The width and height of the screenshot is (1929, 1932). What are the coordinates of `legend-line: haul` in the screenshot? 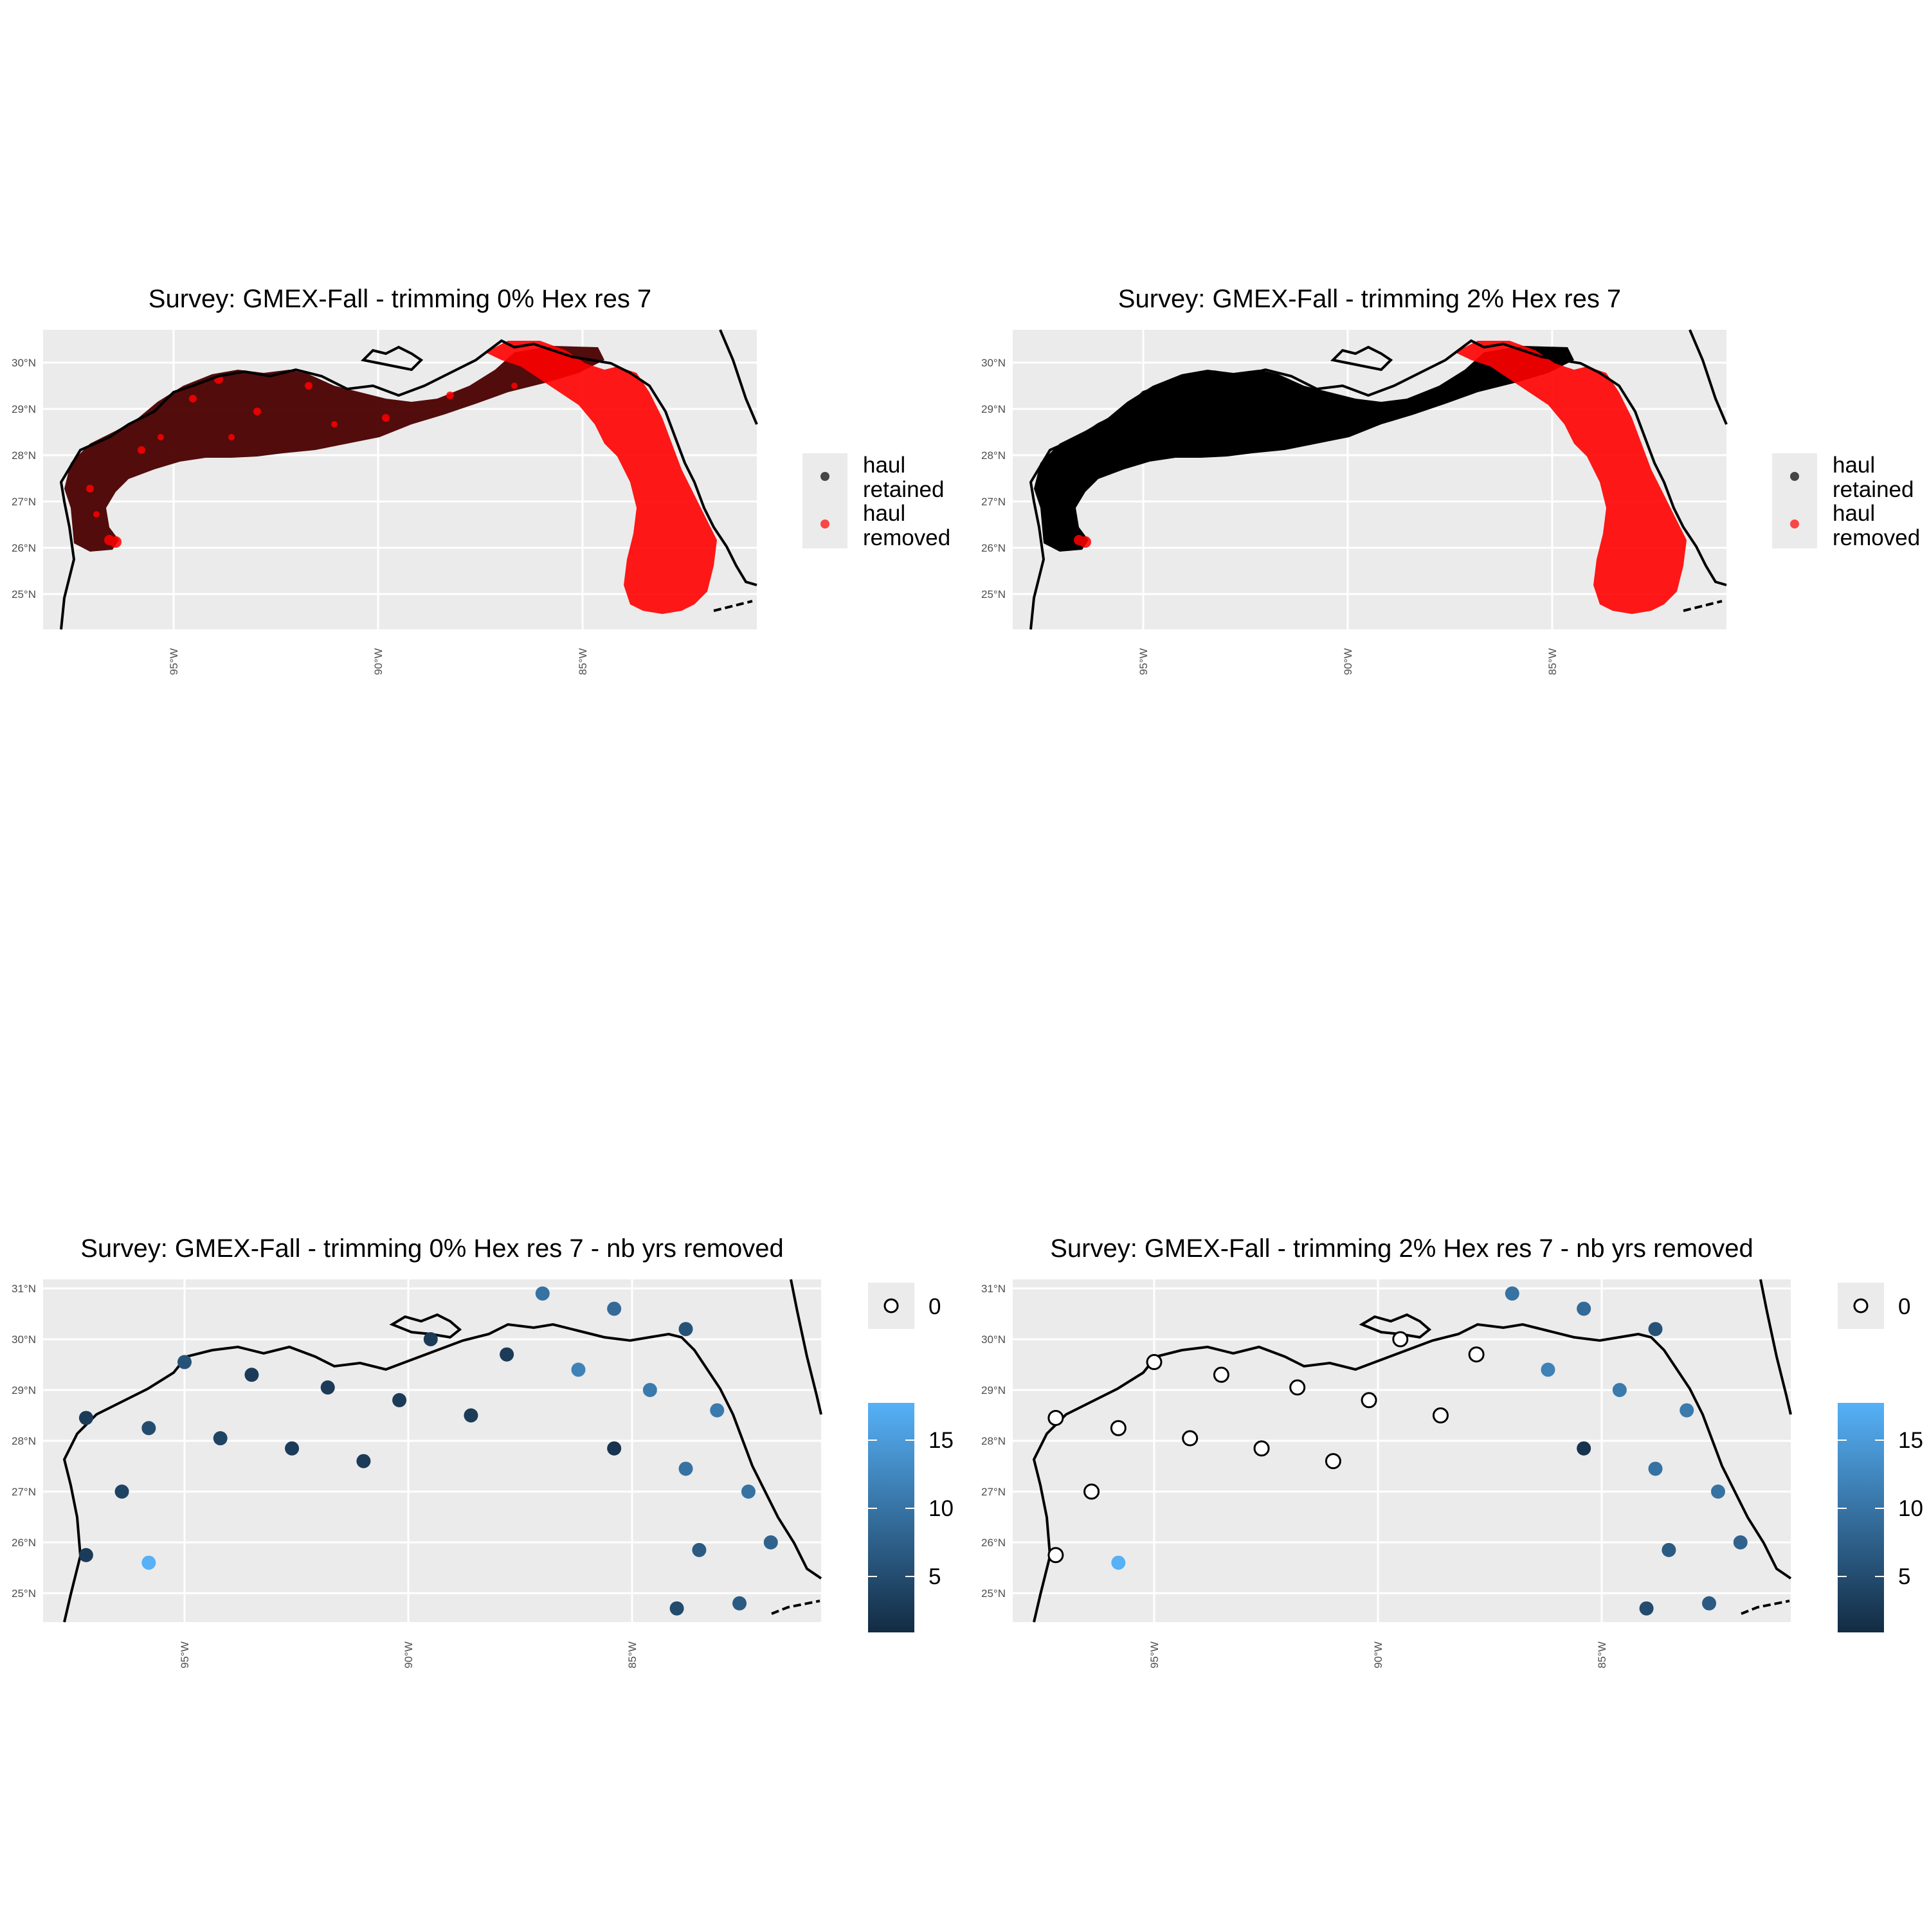 It's located at (1854, 465).